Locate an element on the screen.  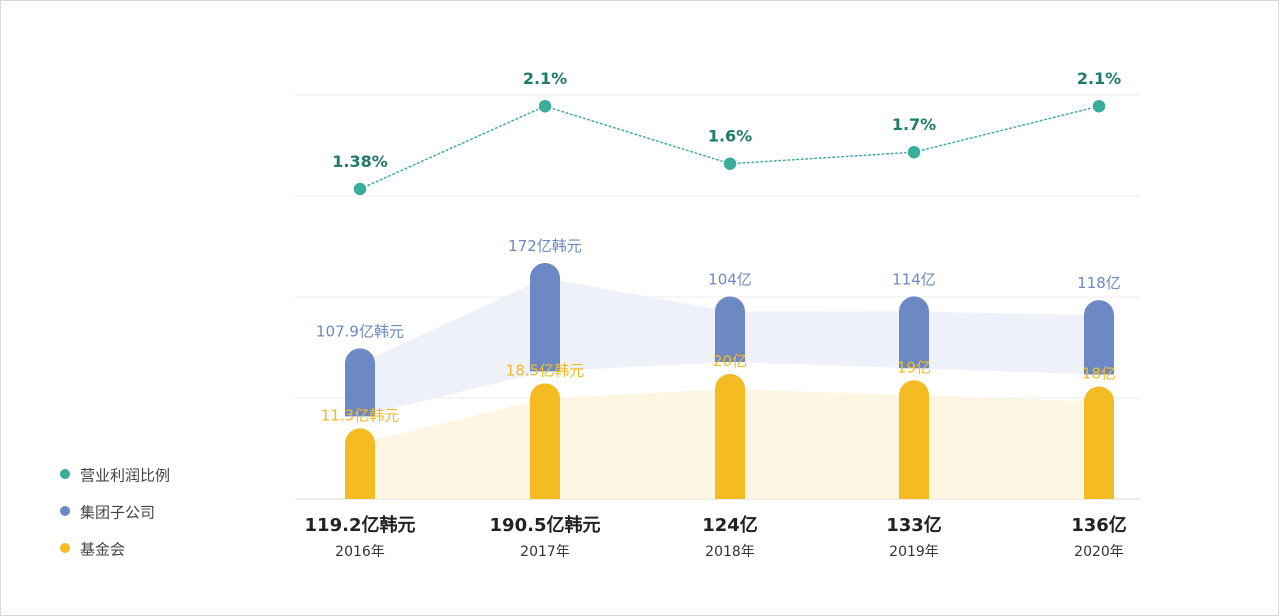
legend-label-ratio: 营业利润比例 is located at coordinates (125, 475).